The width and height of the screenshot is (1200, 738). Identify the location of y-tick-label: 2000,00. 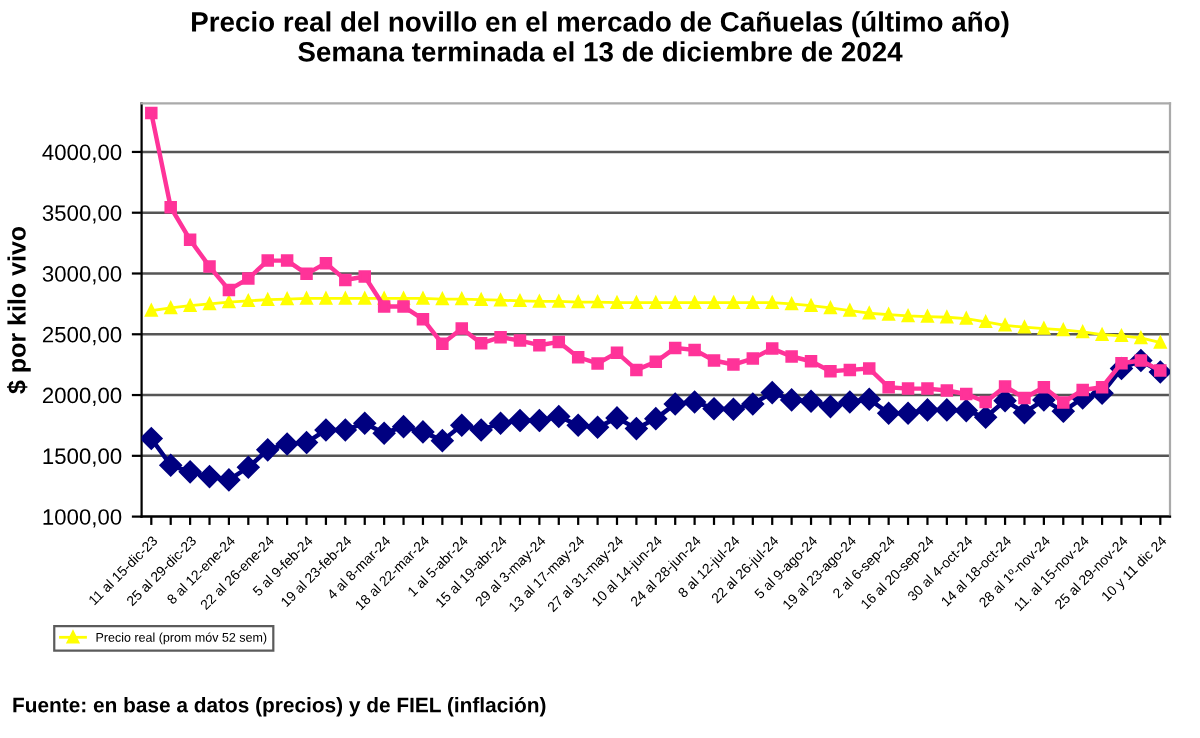
(82, 396).